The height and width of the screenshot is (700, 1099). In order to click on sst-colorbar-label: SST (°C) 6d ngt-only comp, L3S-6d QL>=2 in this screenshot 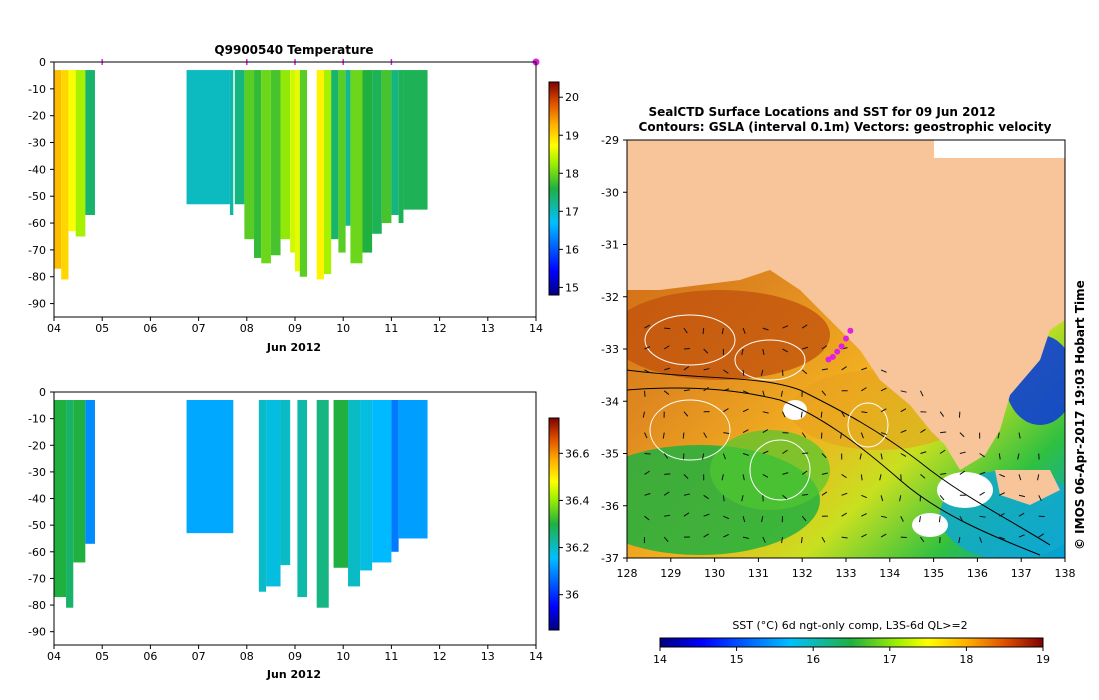, I will do `click(849, 625)`.